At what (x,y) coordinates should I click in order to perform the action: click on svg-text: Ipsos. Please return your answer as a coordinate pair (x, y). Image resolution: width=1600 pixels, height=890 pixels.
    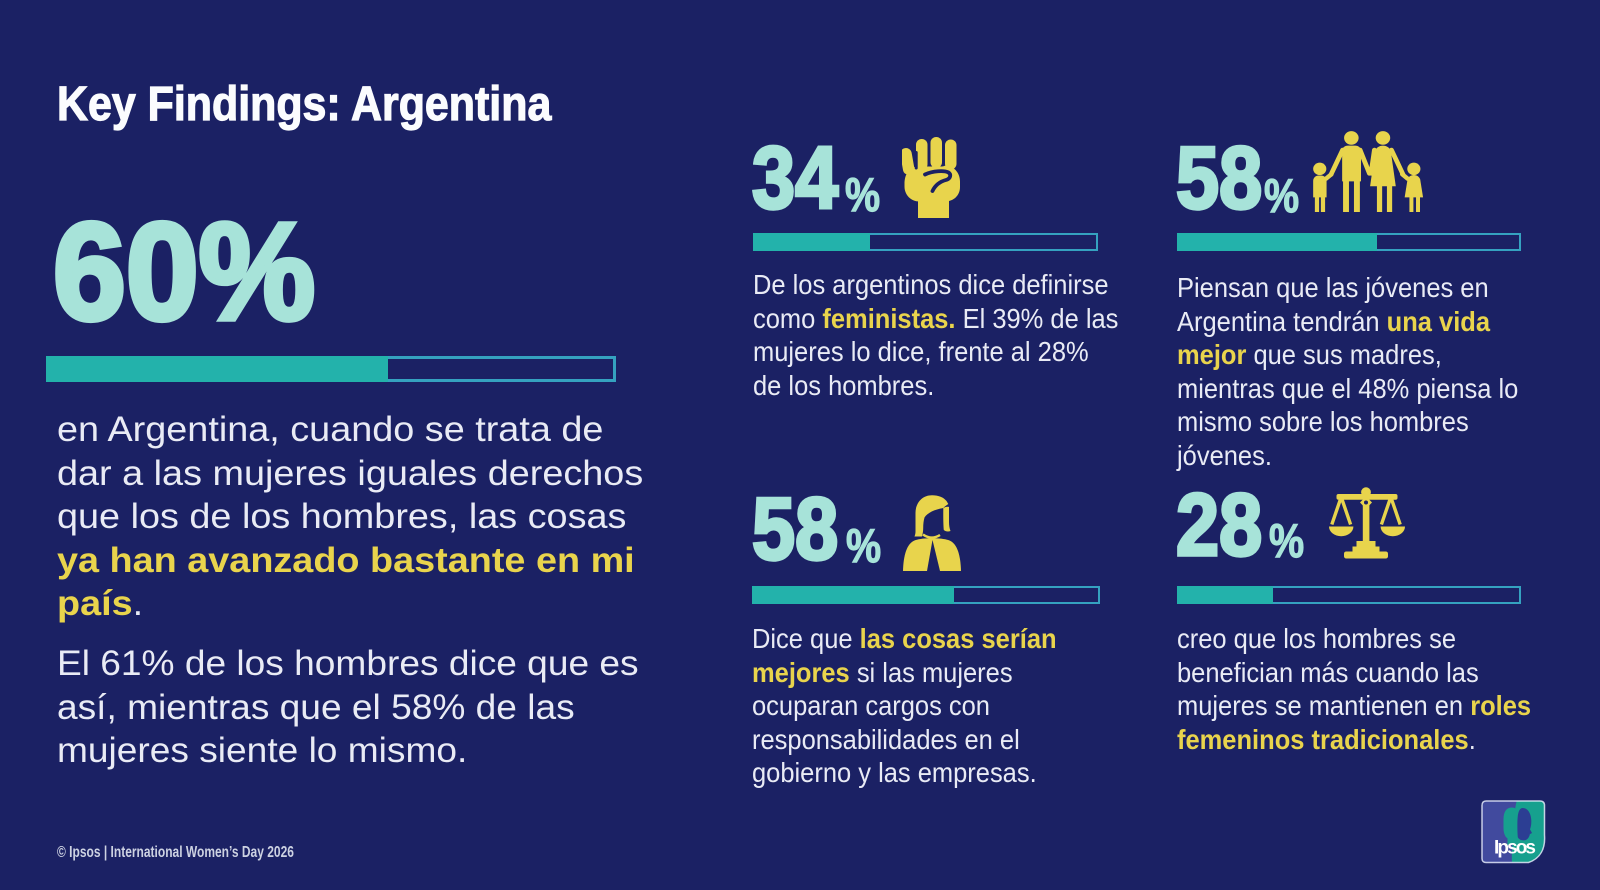
    Looking at the image, I should click on (1515, 848).